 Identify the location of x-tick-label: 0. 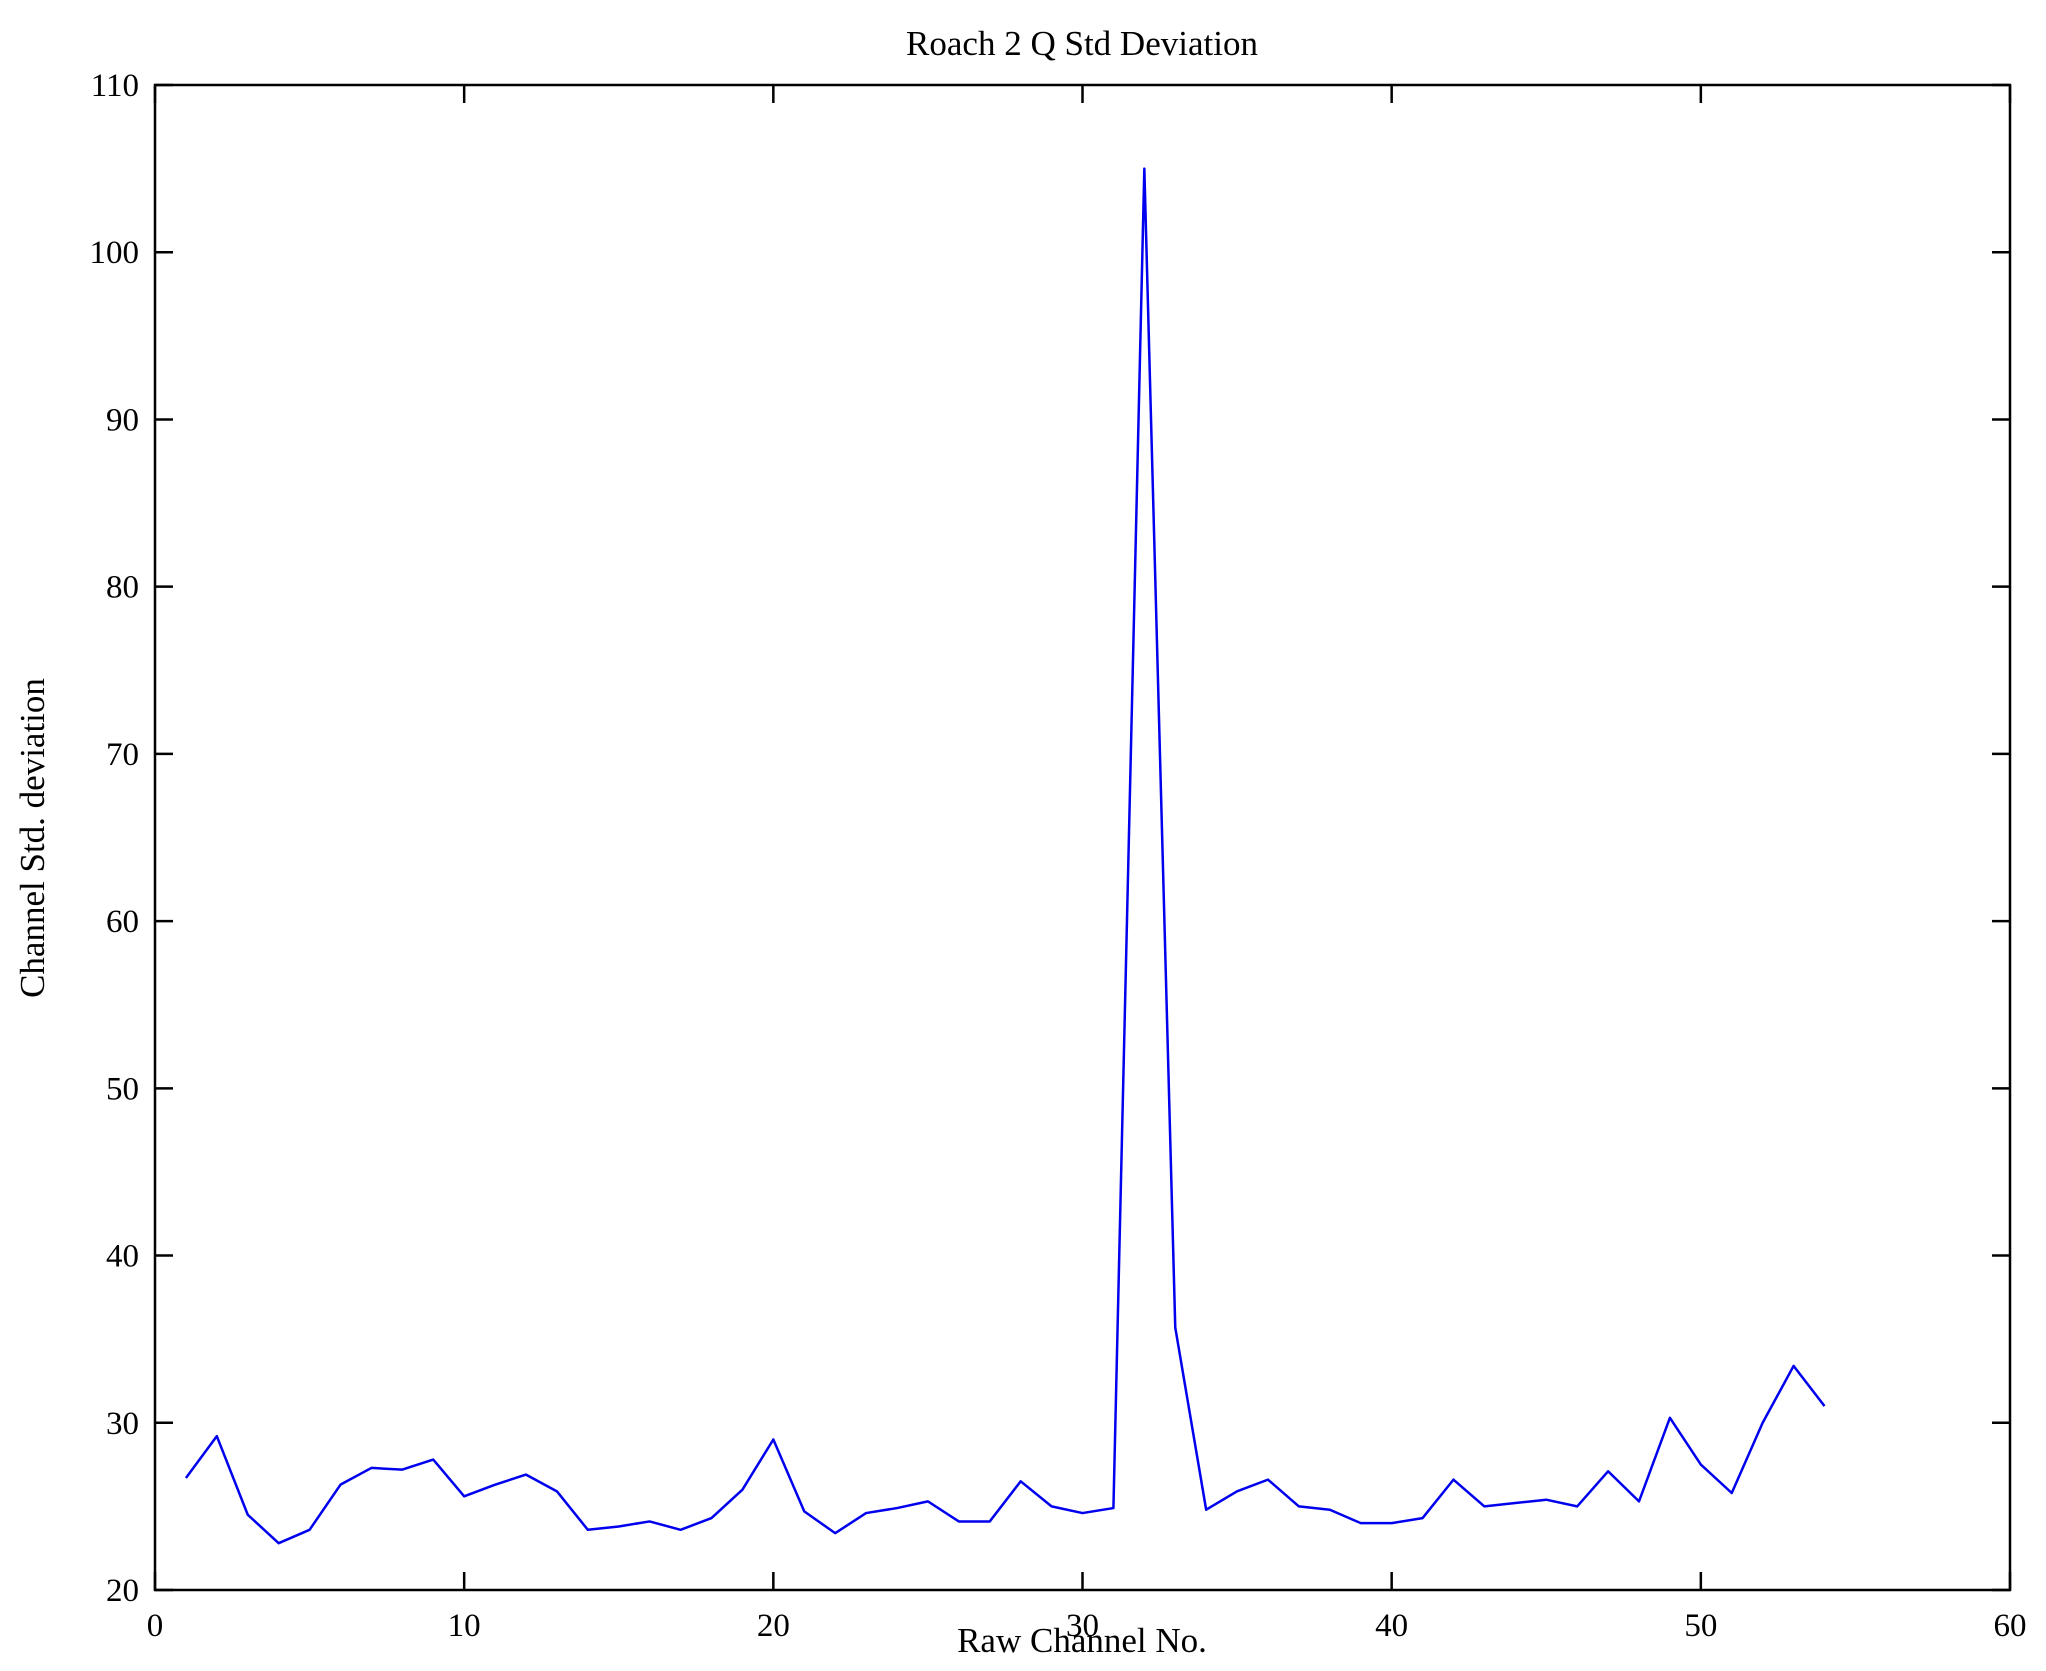
(155, 1626).